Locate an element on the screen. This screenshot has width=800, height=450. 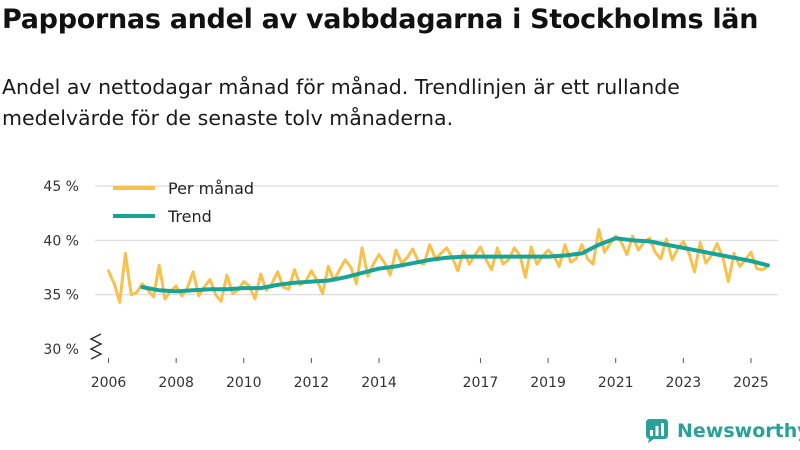
x-tick-label: 2008 is located at coordinates (176, 383).